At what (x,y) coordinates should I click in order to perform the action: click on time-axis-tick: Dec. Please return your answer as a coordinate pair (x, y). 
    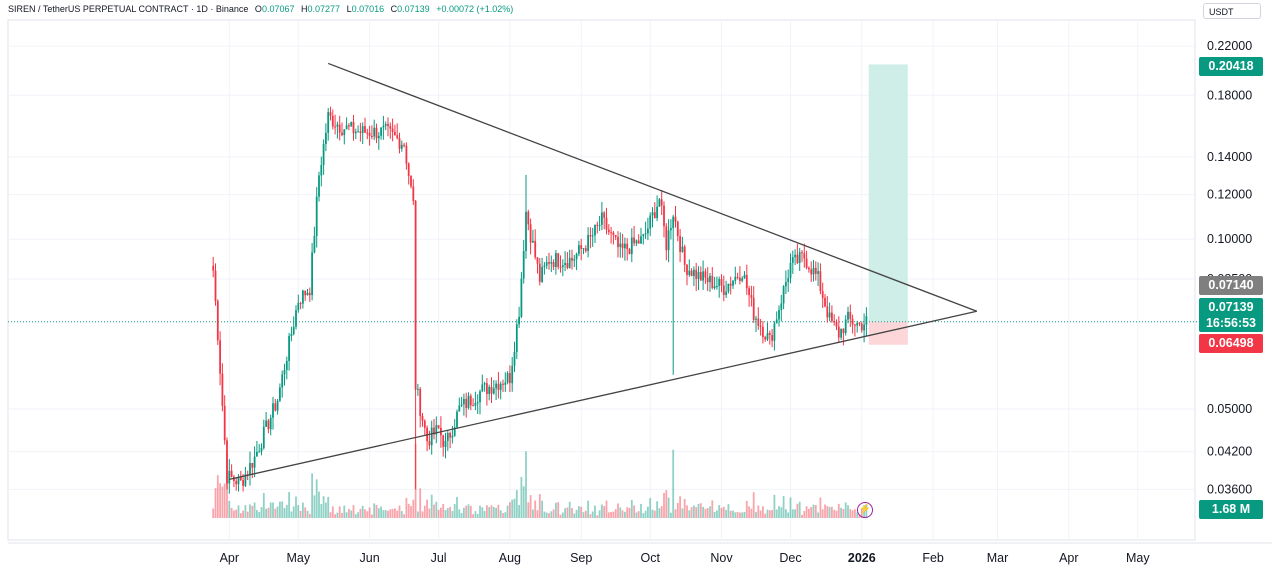
    Looking at the image, I should click on (790, 558).